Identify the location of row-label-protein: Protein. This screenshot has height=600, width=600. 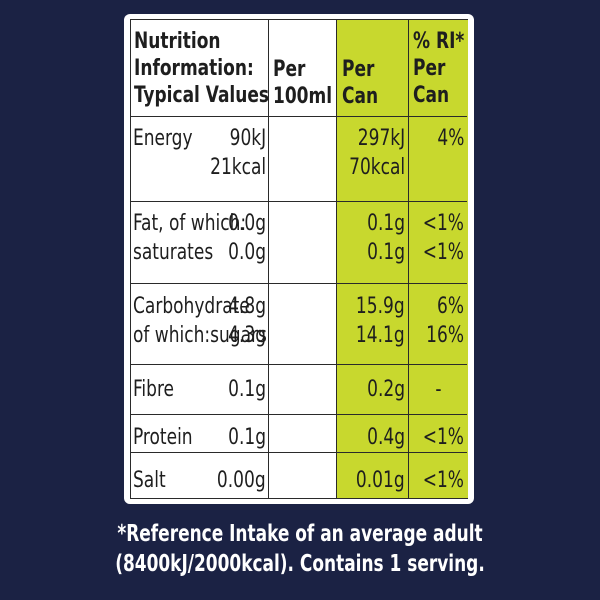
(163, 437).